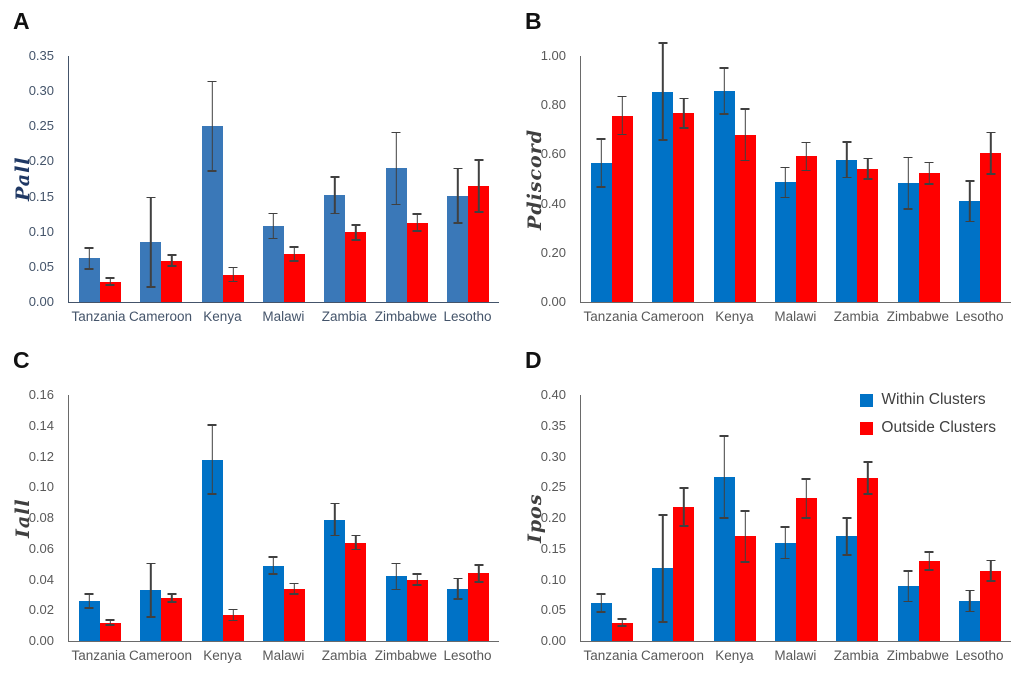 Image resolution: width=1024 pixels, height=678 pixels. Describe the element at coordinates (611, 518) in the screenshot. I see `bar-group-tanzania` at that location.